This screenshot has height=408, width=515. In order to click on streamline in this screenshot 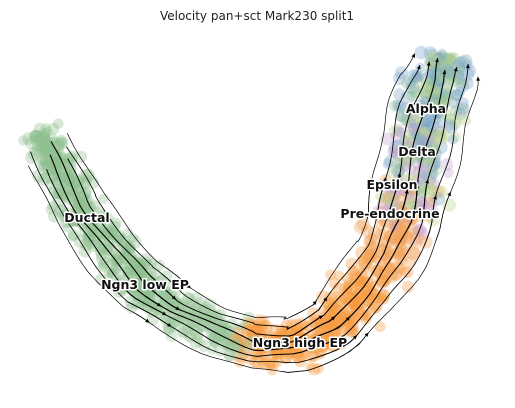, I will do `click(439, 143)`.